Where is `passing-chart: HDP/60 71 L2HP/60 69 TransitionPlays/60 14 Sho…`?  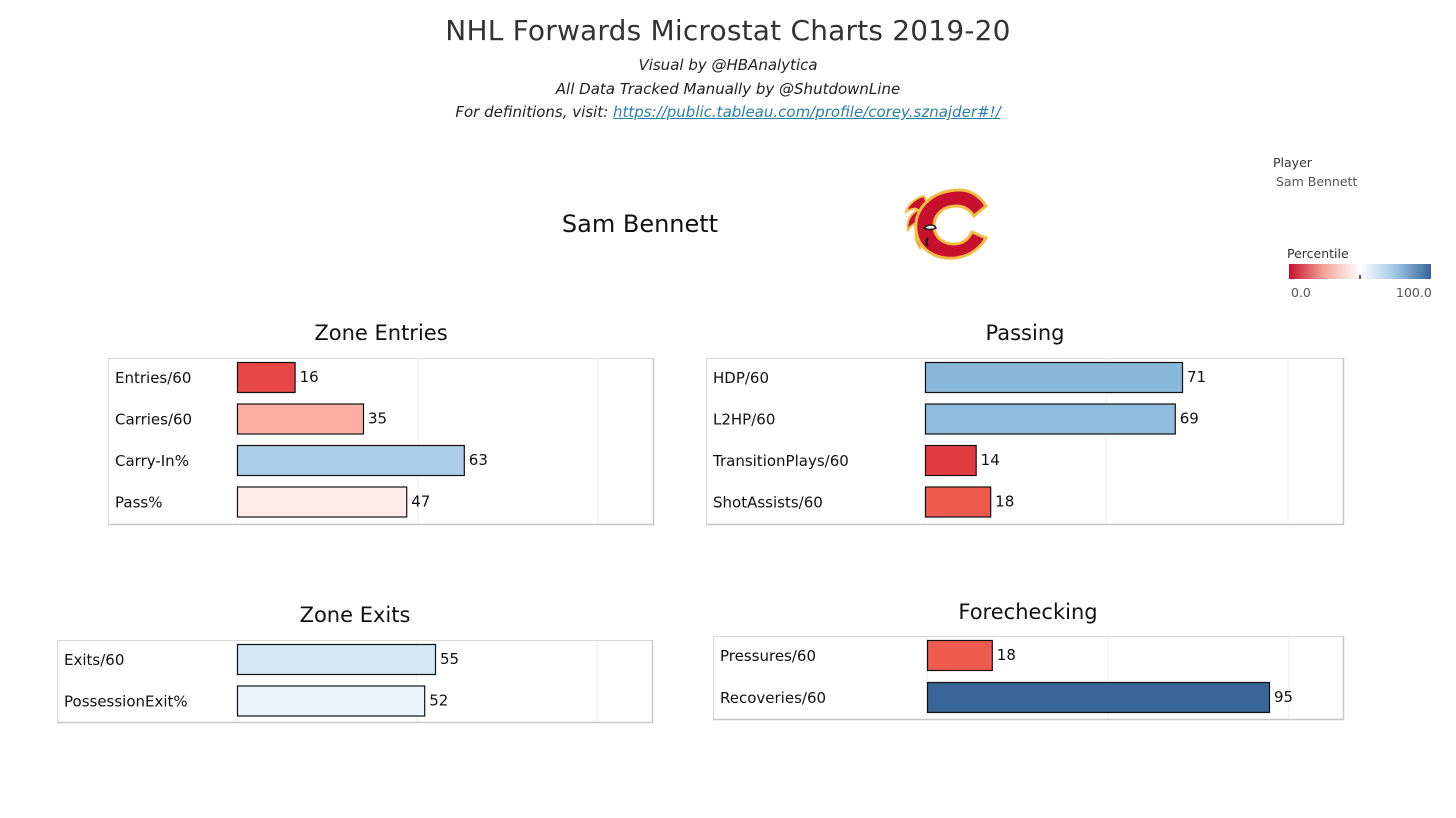 passing-chart: HDP/60 71 L2HP/60 69 TransitionPlays/60 14 Sho… is located at coordinates (1025, 442).